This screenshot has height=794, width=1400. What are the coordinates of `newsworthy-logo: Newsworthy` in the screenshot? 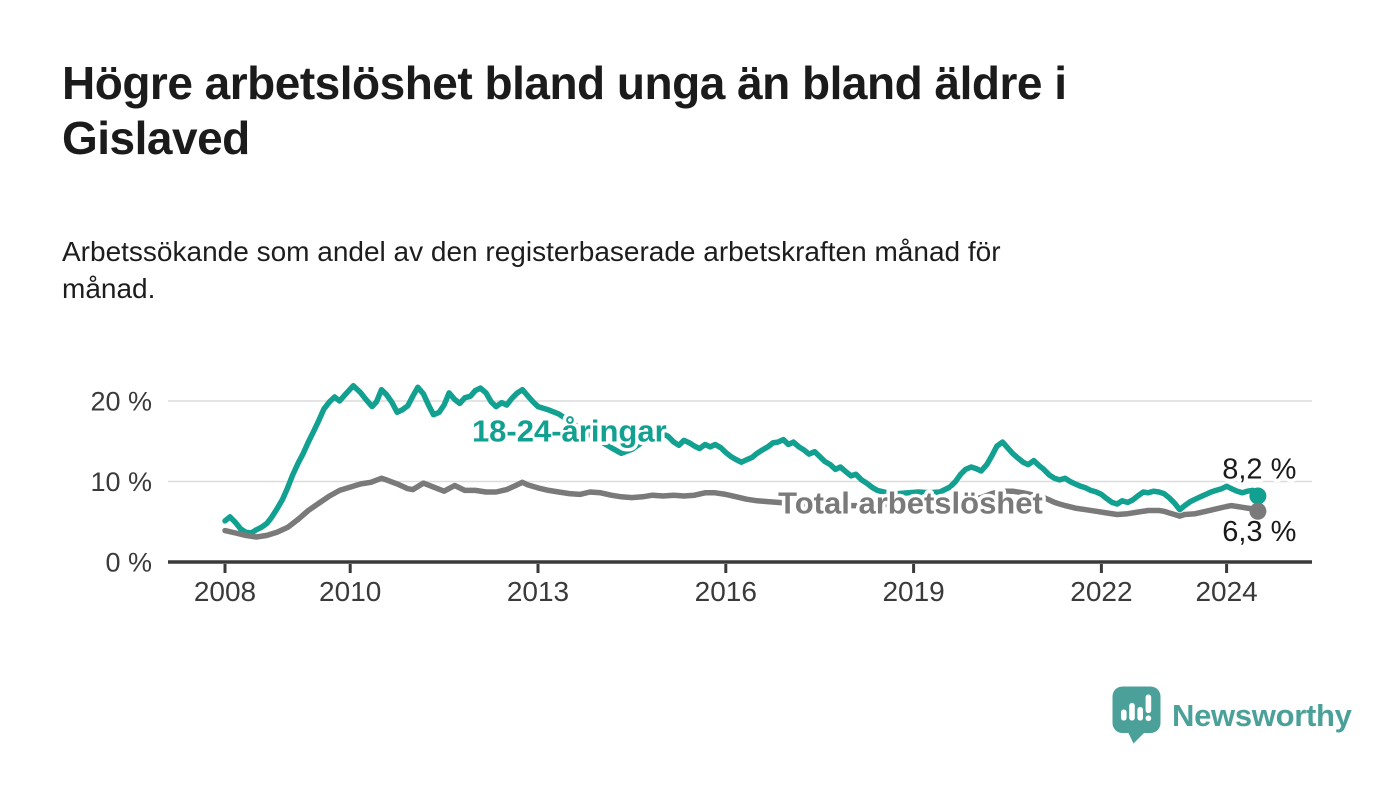 It's located at (1232, 715).